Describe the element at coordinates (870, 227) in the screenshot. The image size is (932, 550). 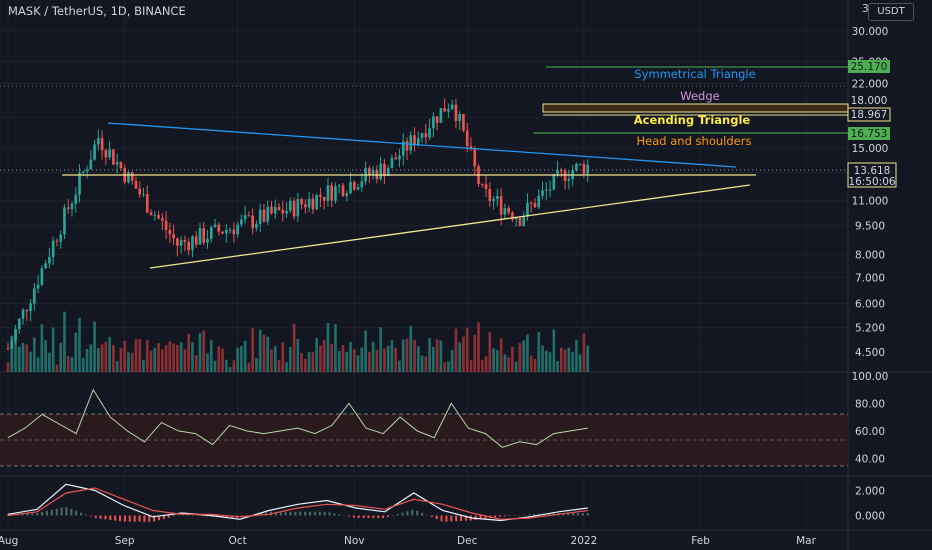
I see `price-tick-label: 9.500` at that location.